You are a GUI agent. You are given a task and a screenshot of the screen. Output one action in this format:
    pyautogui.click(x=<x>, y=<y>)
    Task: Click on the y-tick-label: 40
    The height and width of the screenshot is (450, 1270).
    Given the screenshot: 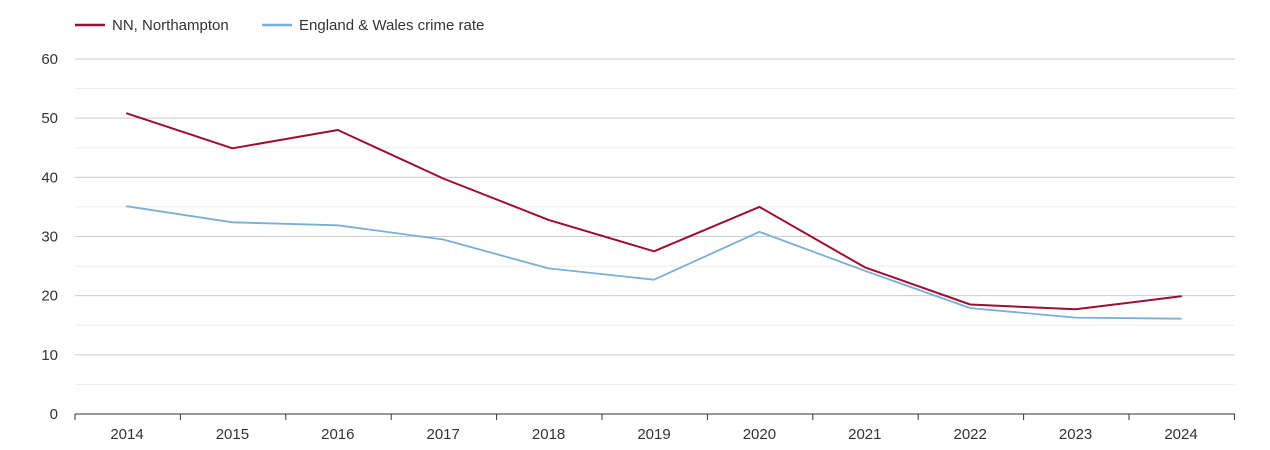 What is the action you would take?
    pyautogui.click(x=49, y=177)
    